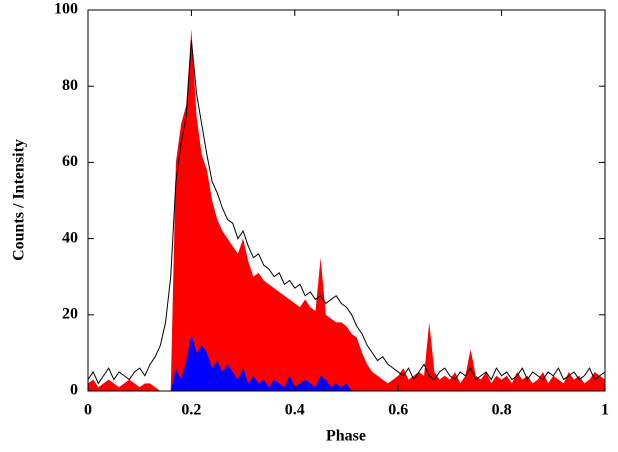  What do you see at coordinates (605, 410) in the screenshot?
I see `x-tick-label: 1` at bounding box center [605, 410].